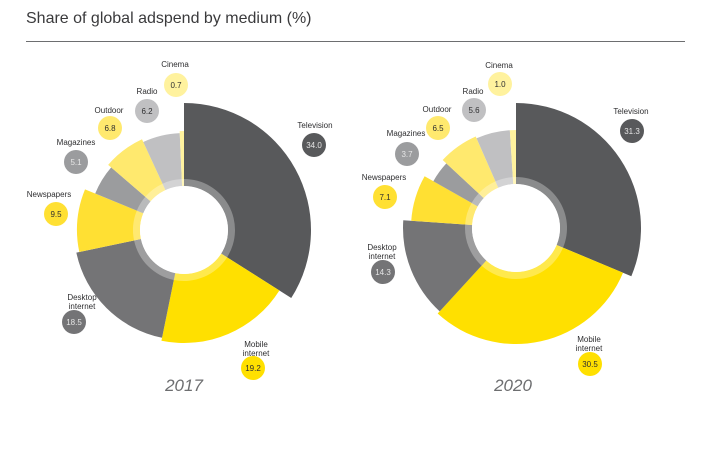 The width and height of the screenshot is (701, 454). Describe the element at coordinates (76, 142) in the screenshot. I see `label-2017-magazines: Magazines` at that location.